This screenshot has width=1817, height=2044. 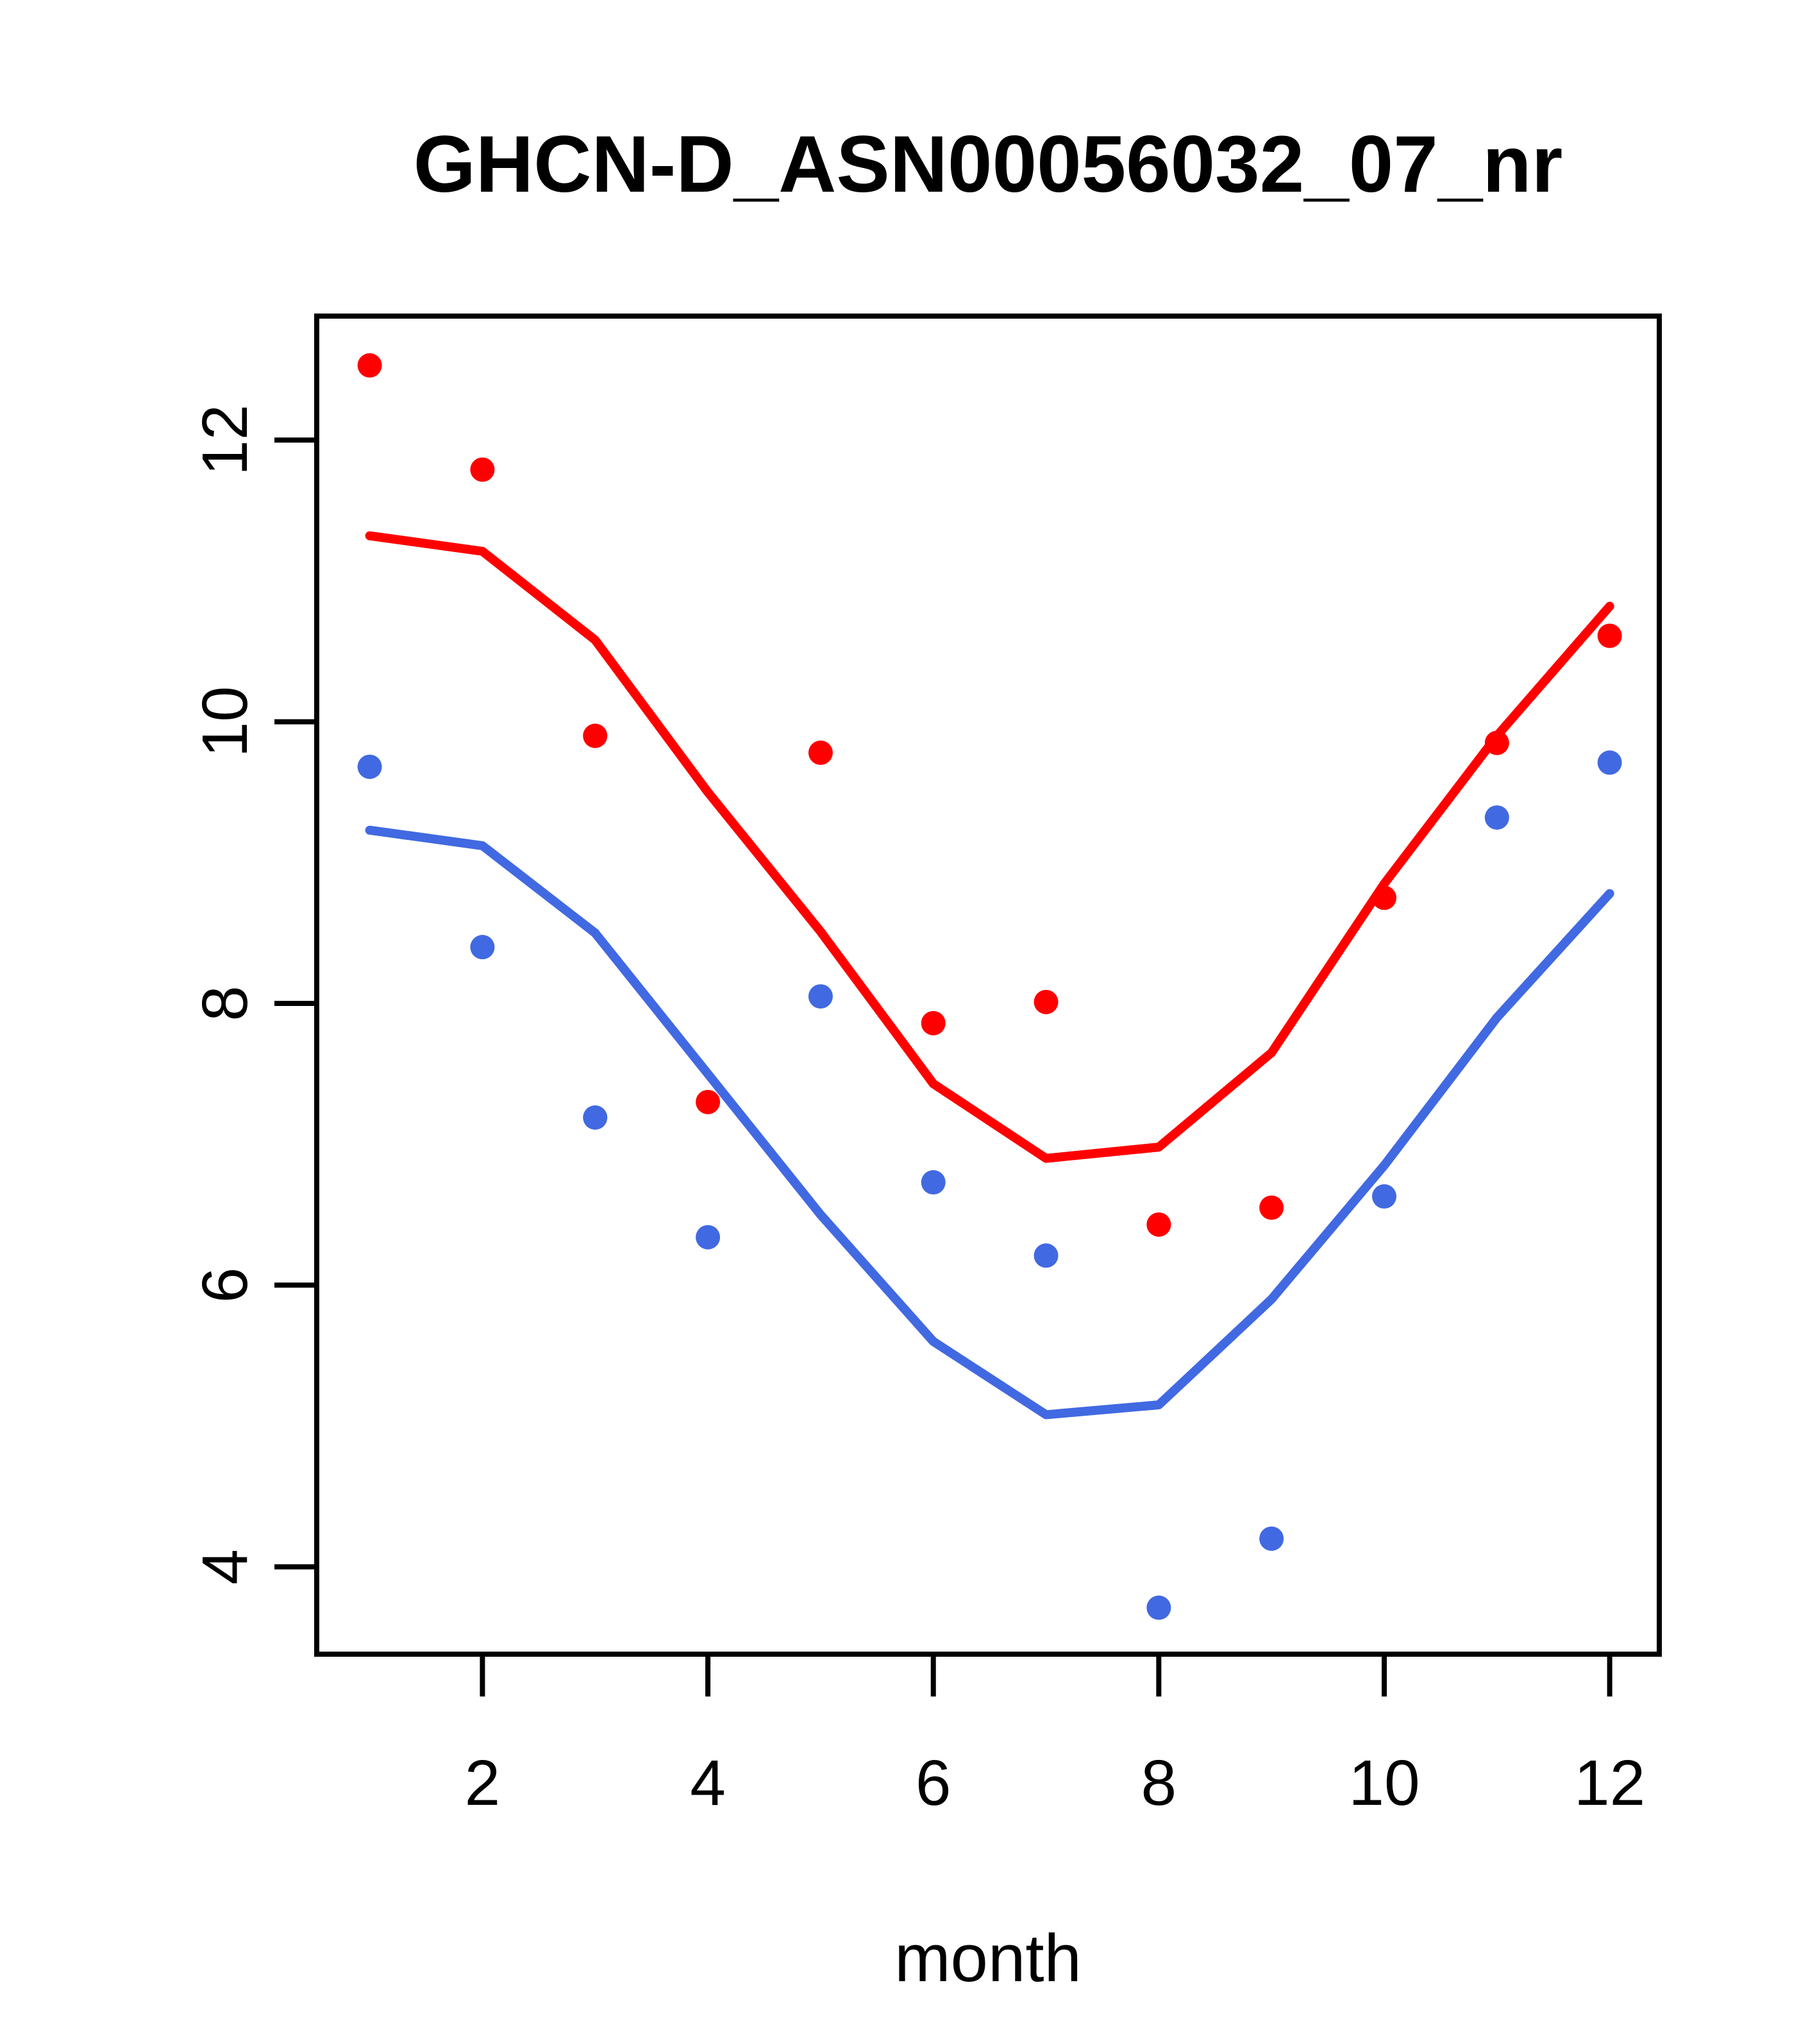 I want to click on x-tick-label: 4, so click(x=708, y=1783).